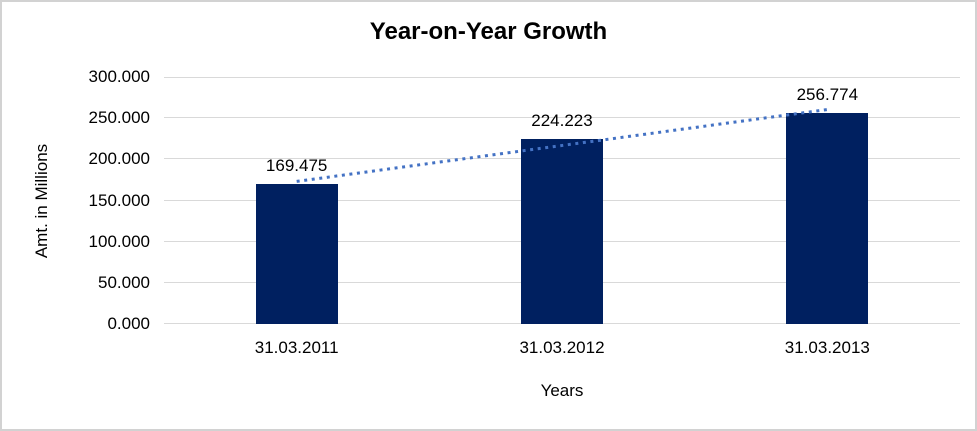 This screenshot has height=431, width=977. Describe the element at coordinates (119, 159) in the screenshot. I see `y-tick-label: 200.000` at that location.